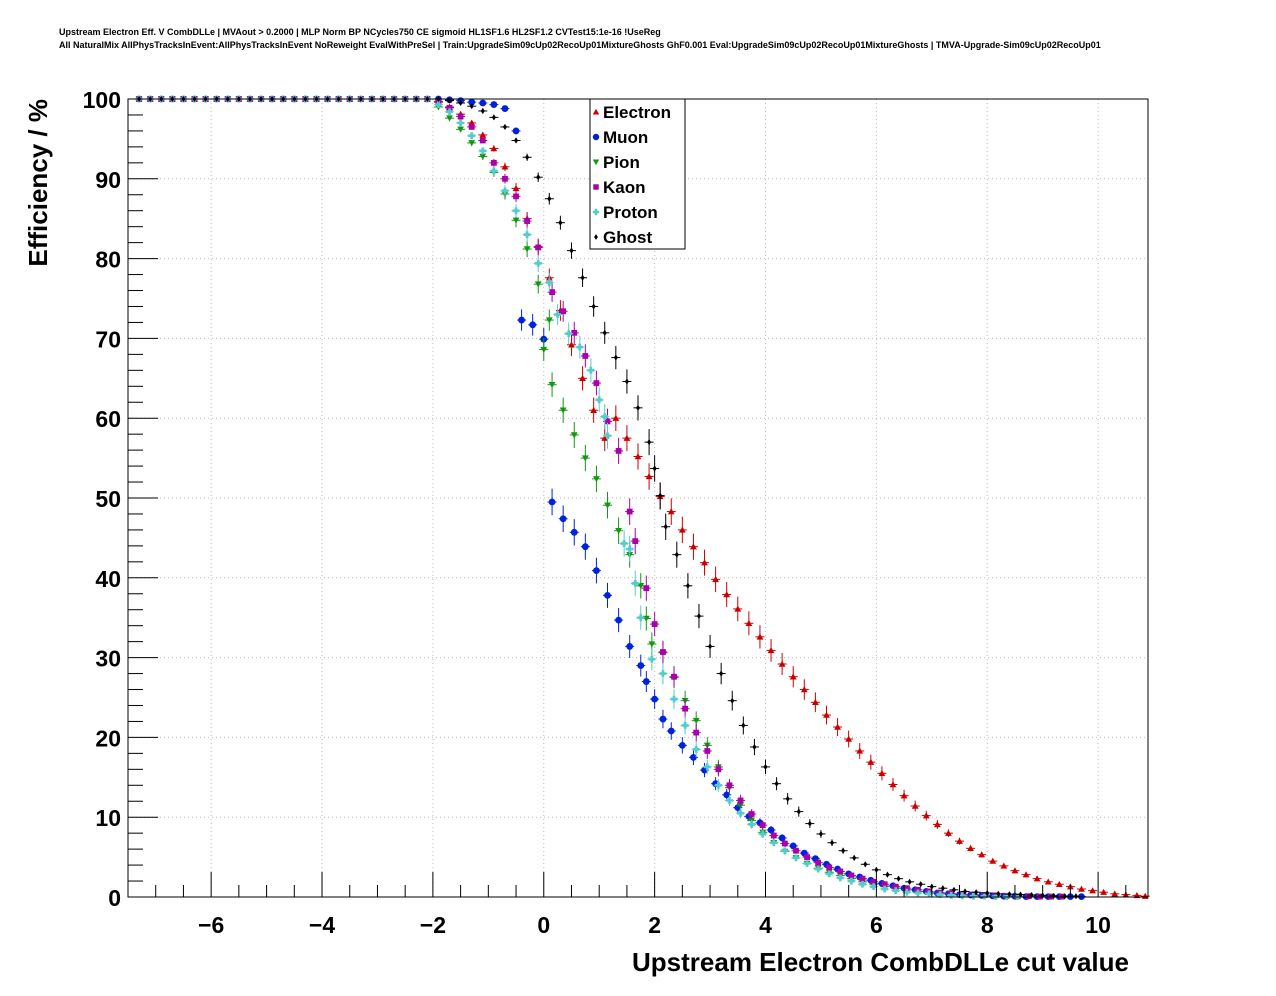 The width and height of the screenshot is (1276, 996). I want to click on x-tick-label: −6, so click(211, 925).